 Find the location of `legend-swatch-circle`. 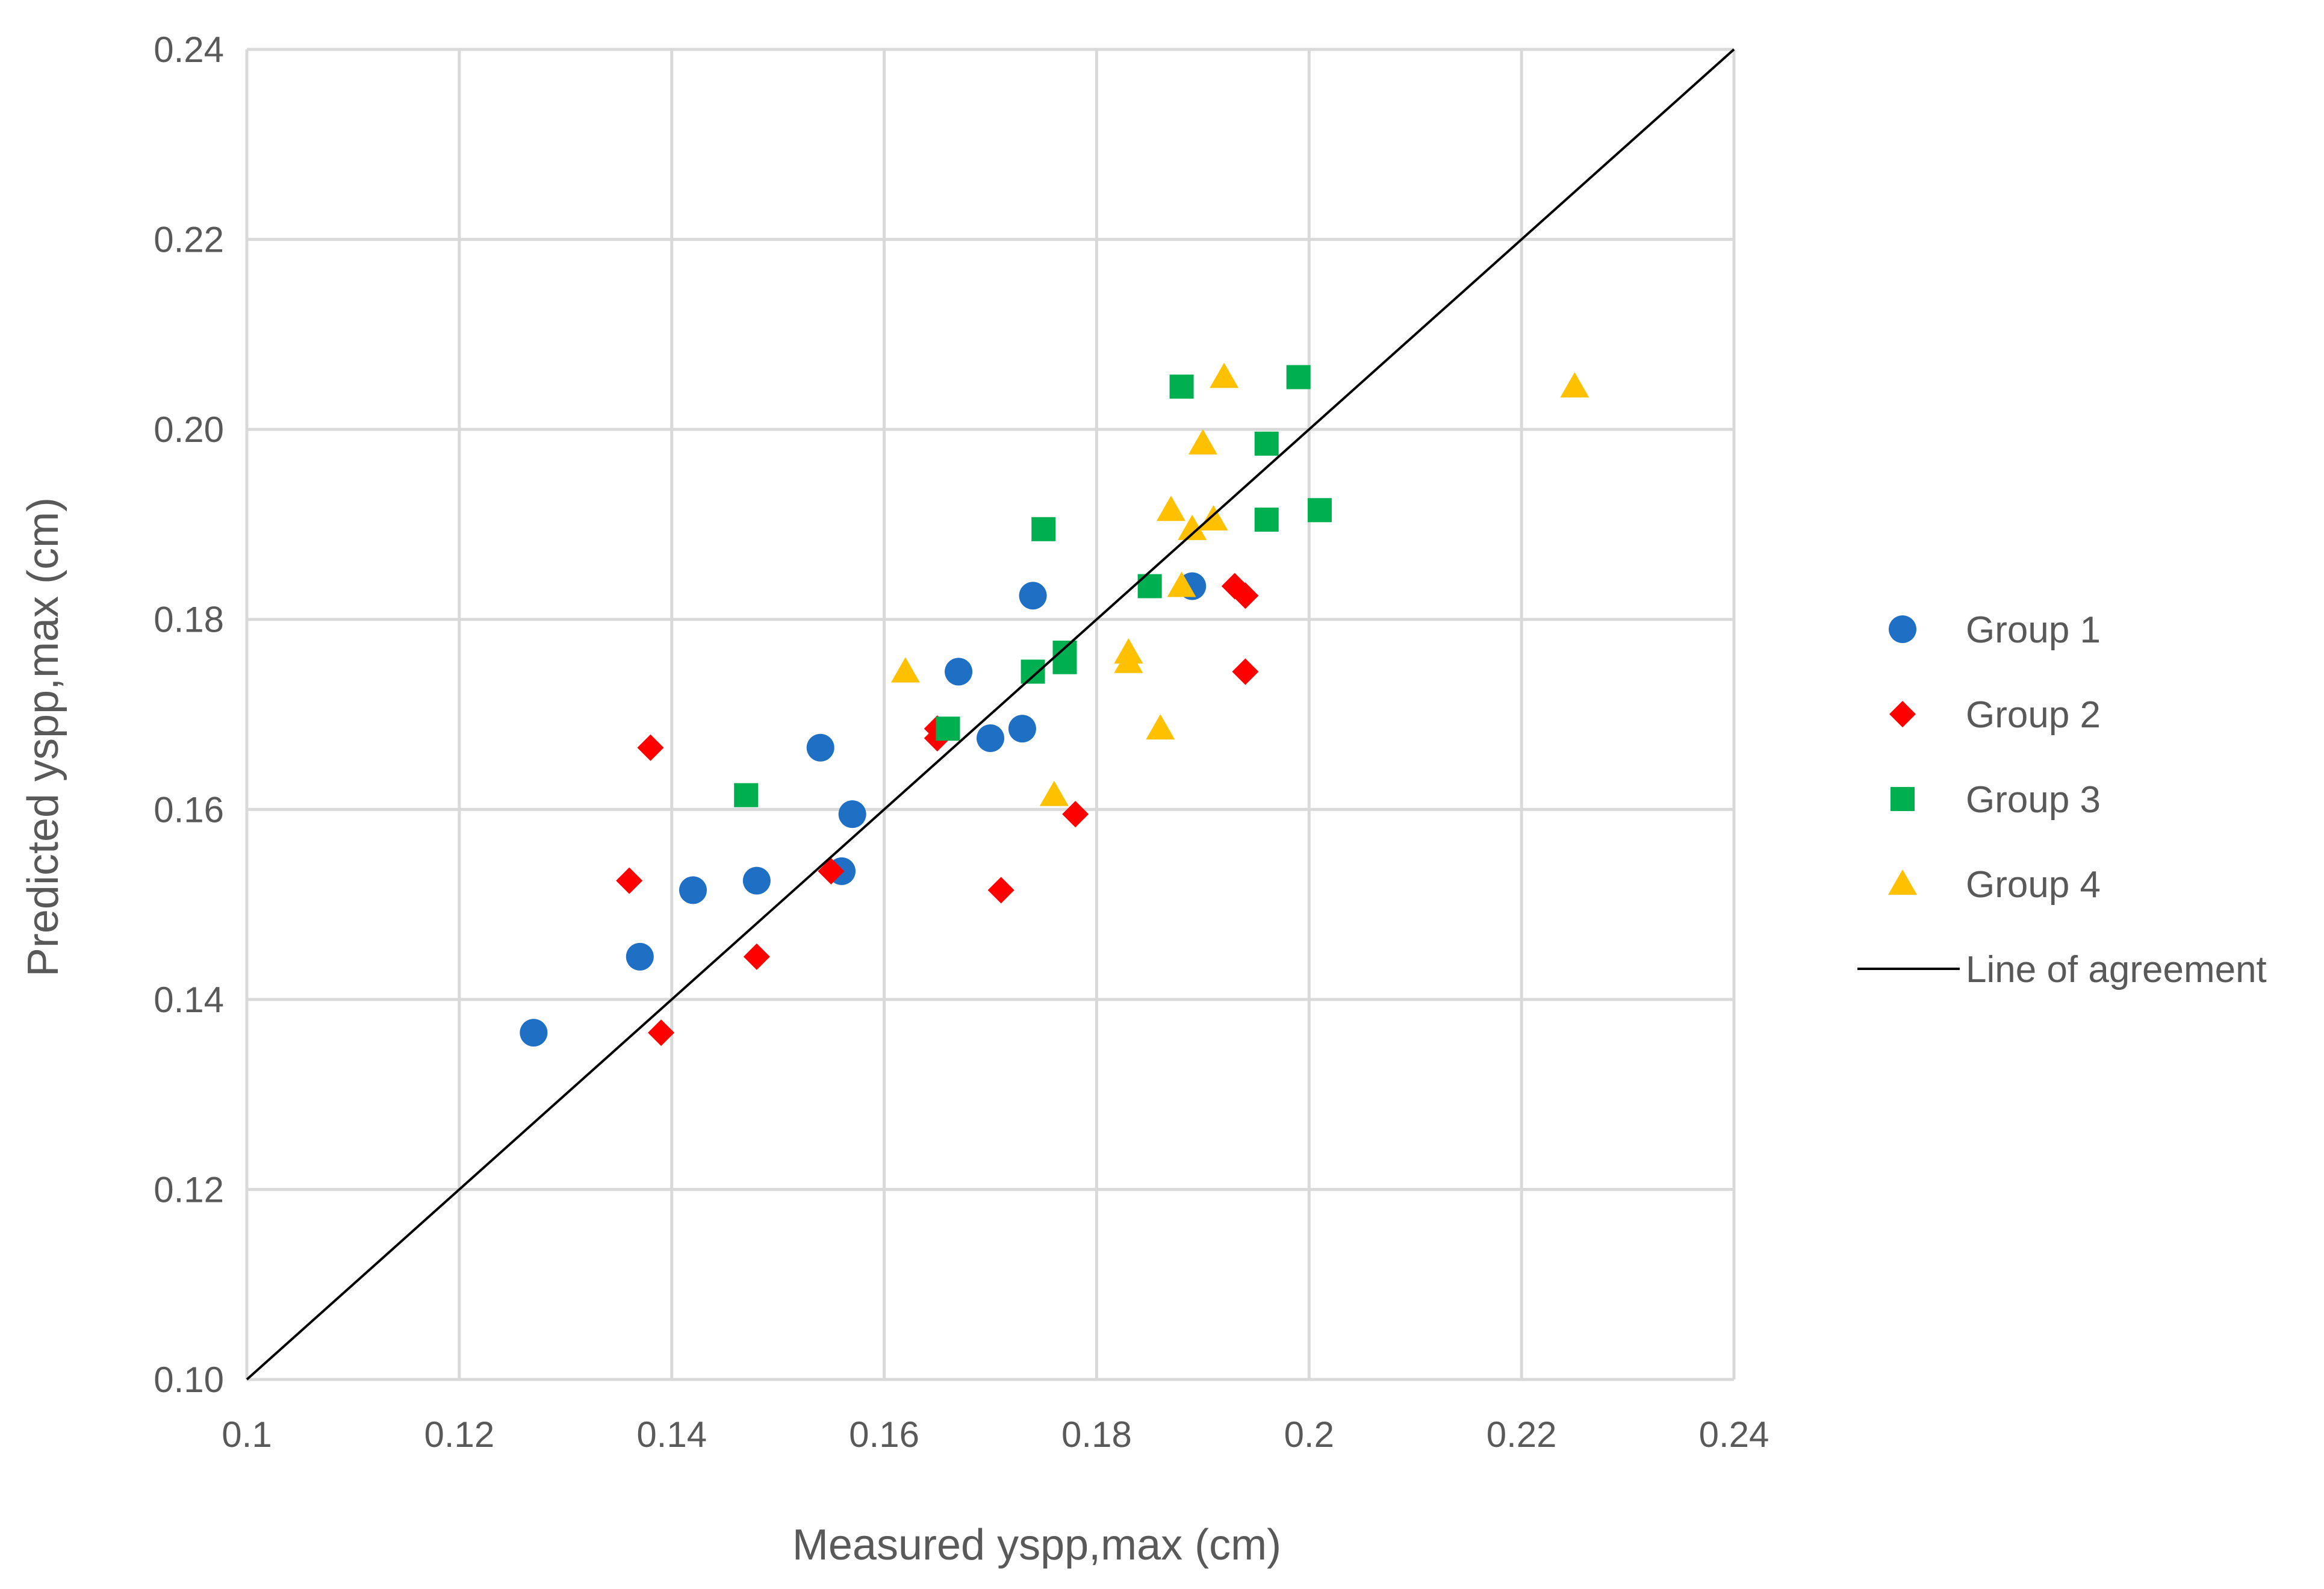

legend-swatch-circle is located at coordinates (1902, 629).